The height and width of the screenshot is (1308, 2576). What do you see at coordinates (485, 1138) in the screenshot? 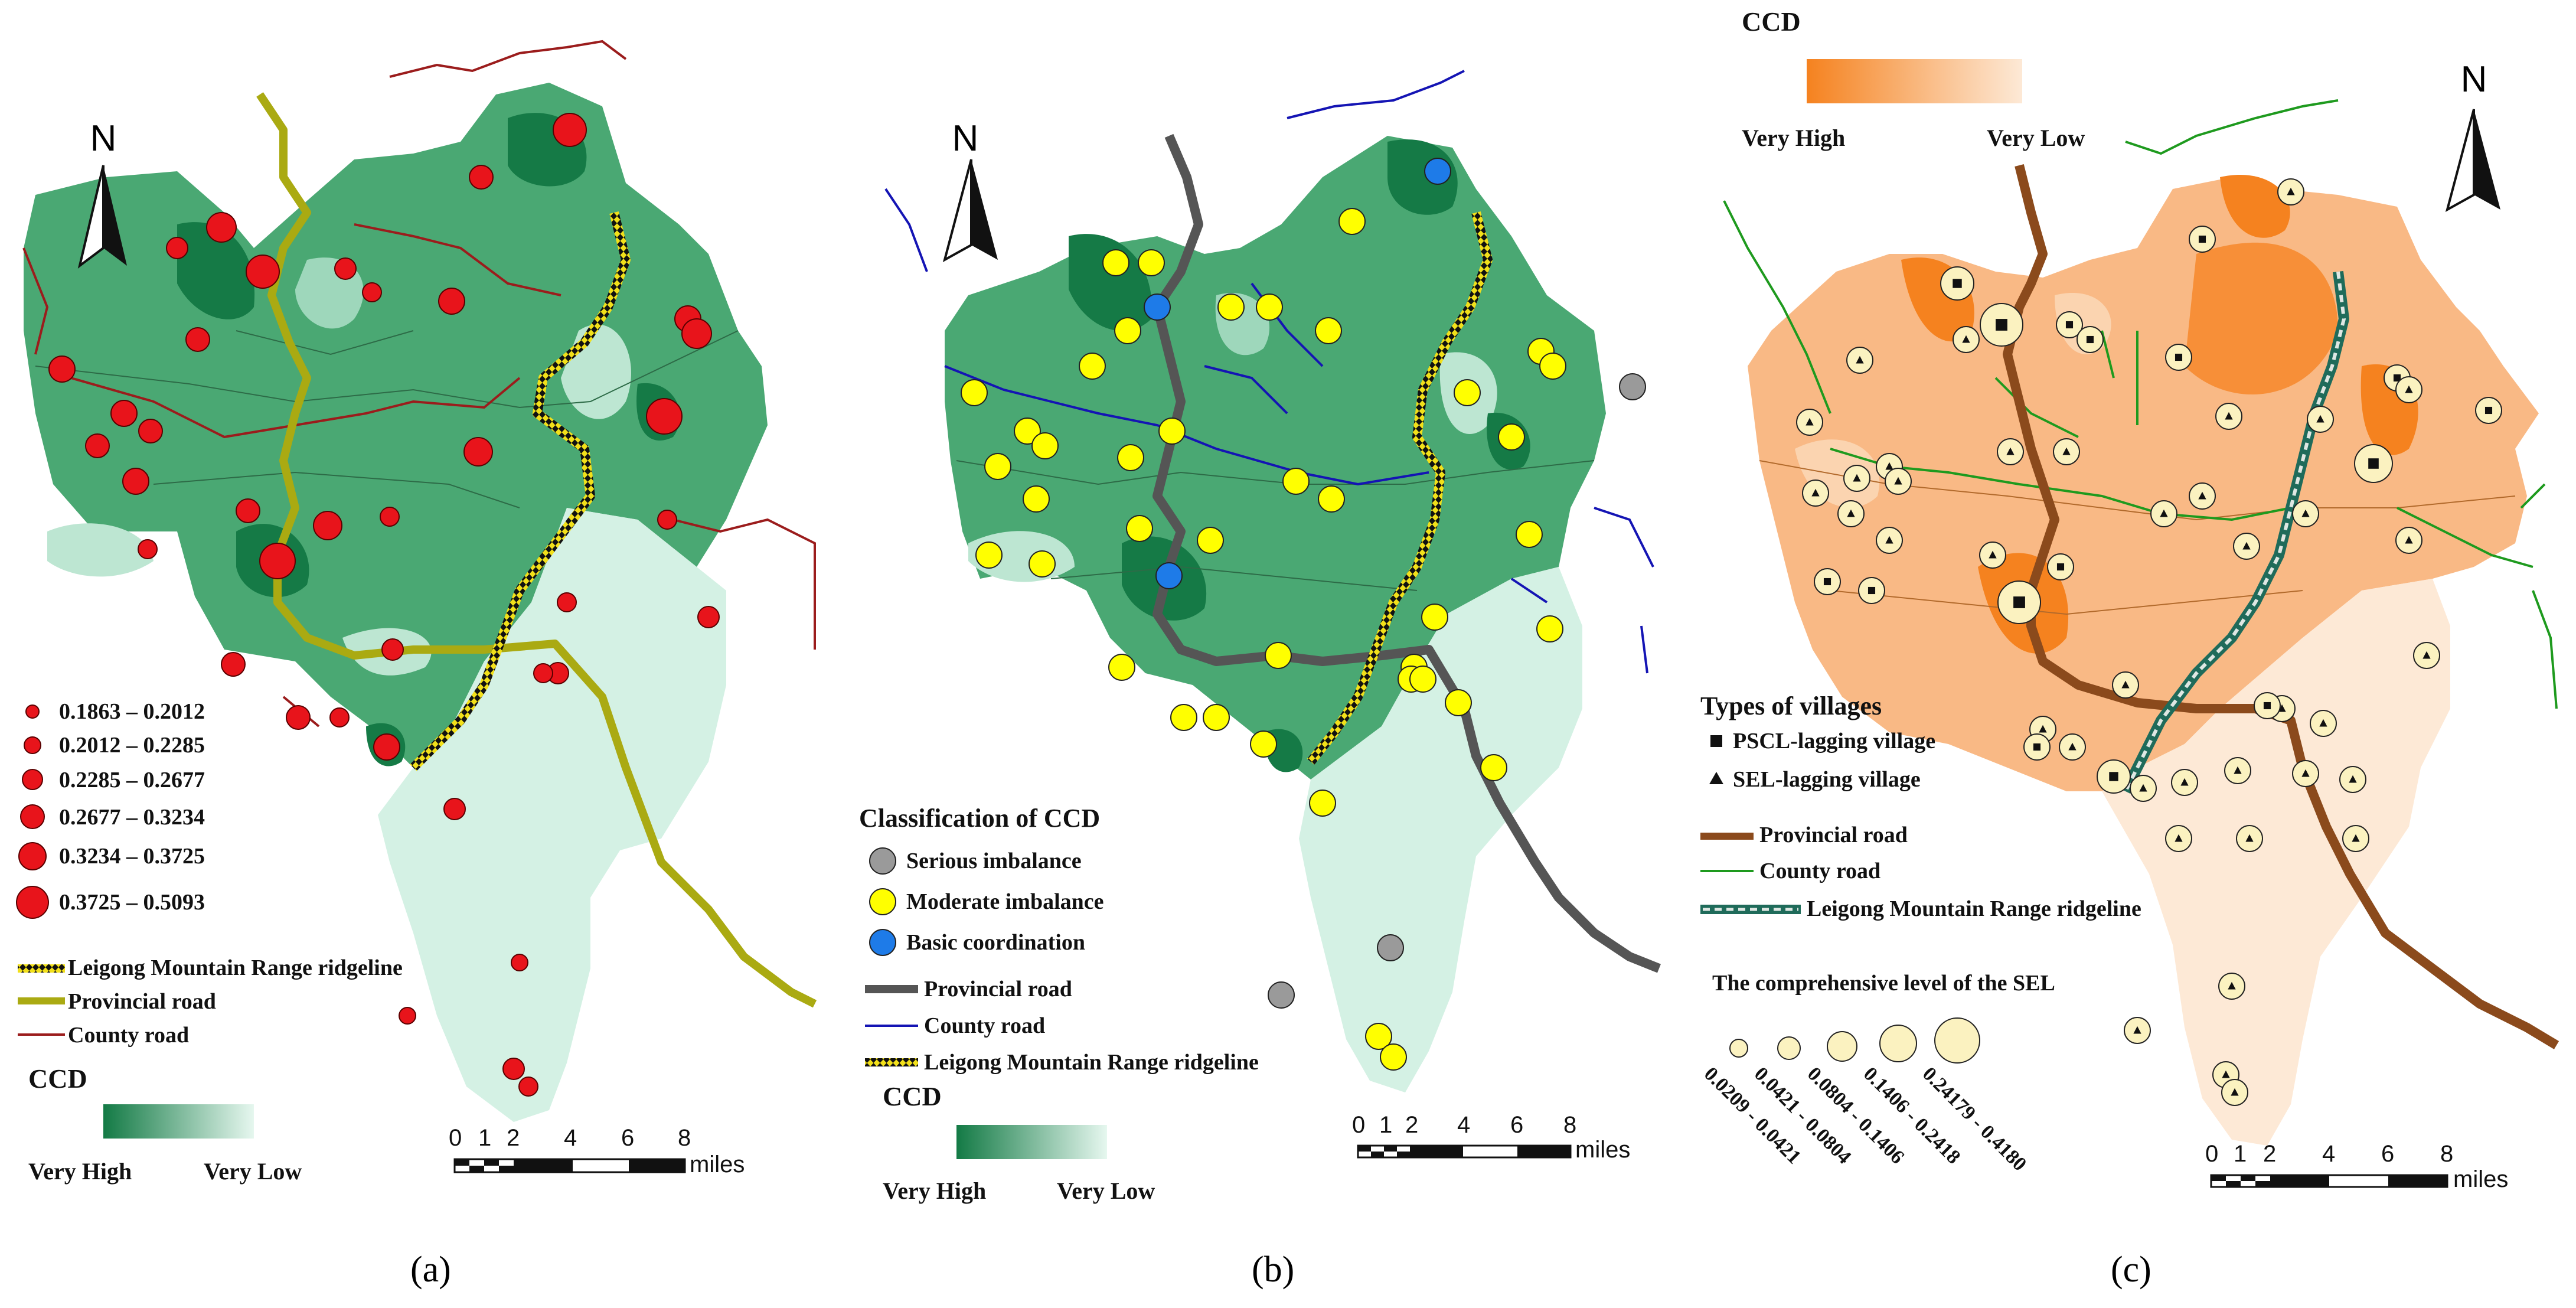
I see `scale-tick-a-1: 1` at bounding box center [485, 1138].